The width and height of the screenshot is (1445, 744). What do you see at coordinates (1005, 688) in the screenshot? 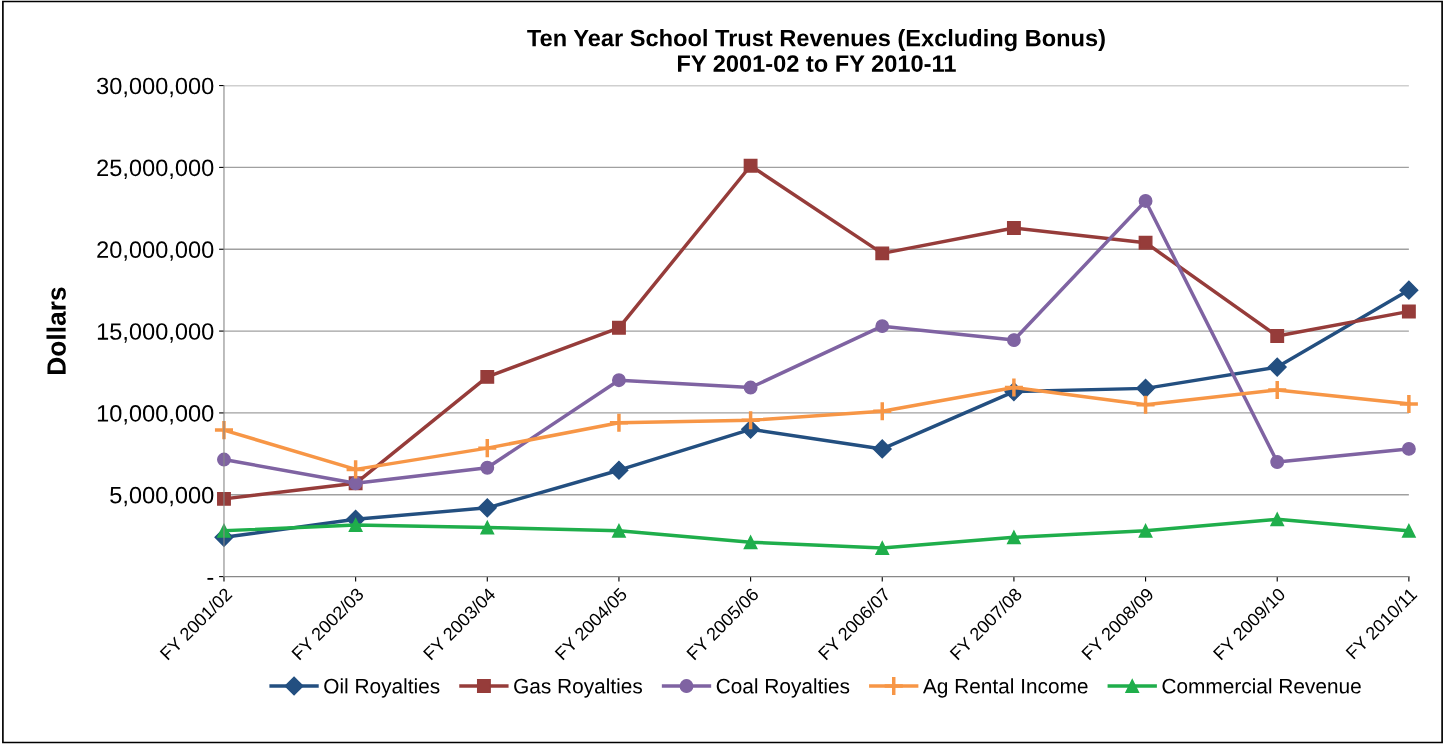
I see `legend-label: Ag Rental Income` at bounding box center [1005, 688].